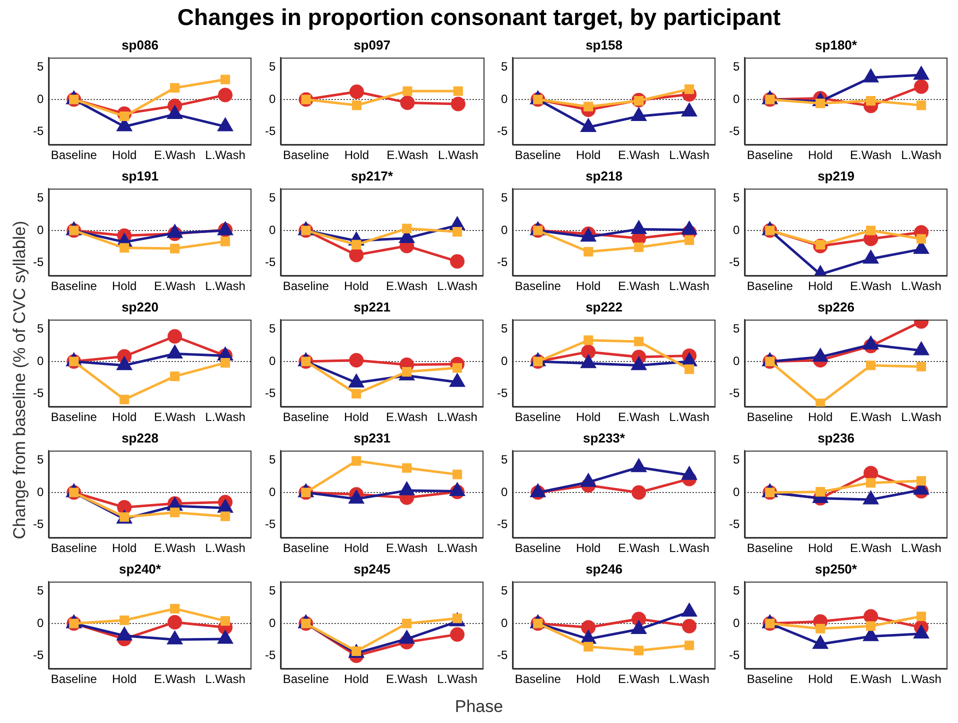  What do you see at coordinates (20, 381) in the screenshot?
I see `text: Change from baseline (% of CVC syllable)` at bounding box center [20, 381].